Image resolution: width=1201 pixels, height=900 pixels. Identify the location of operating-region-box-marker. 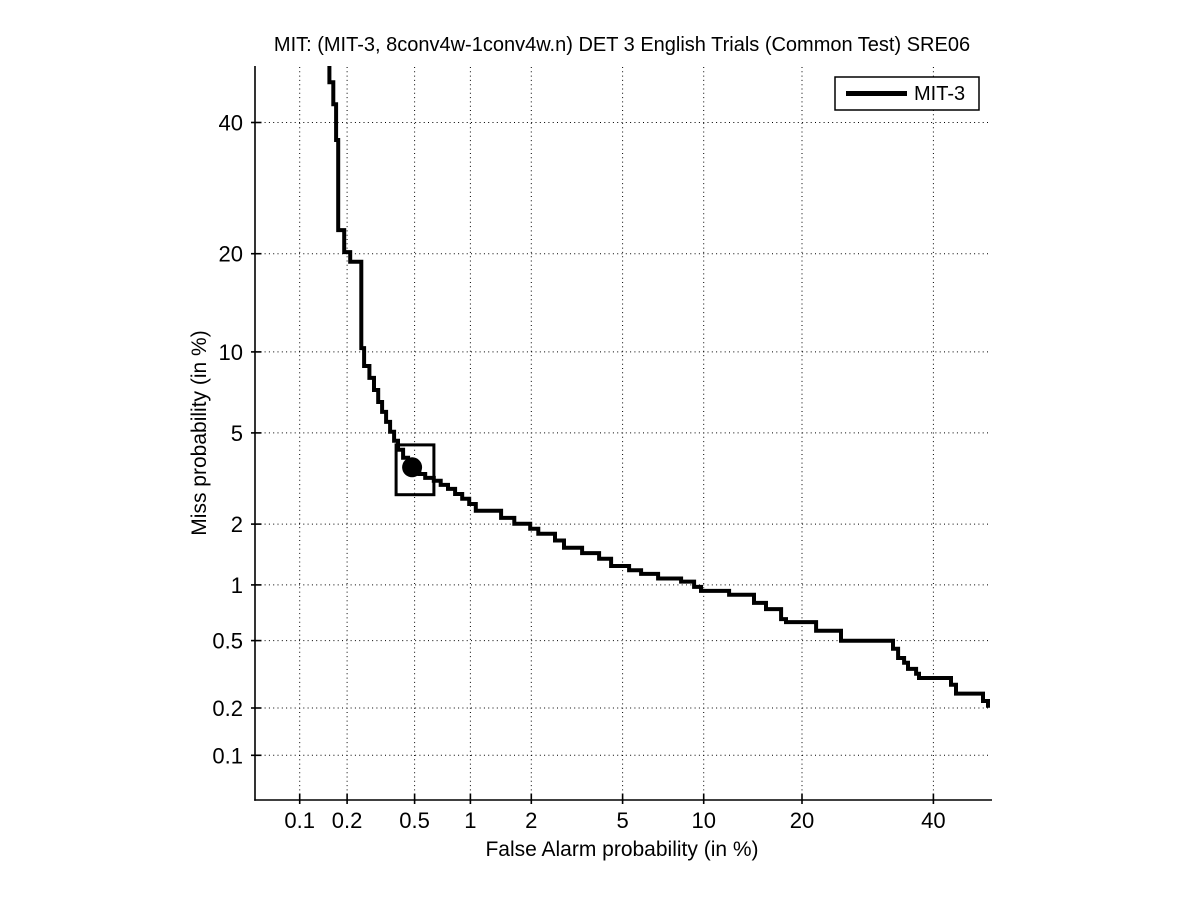
(415, 470).